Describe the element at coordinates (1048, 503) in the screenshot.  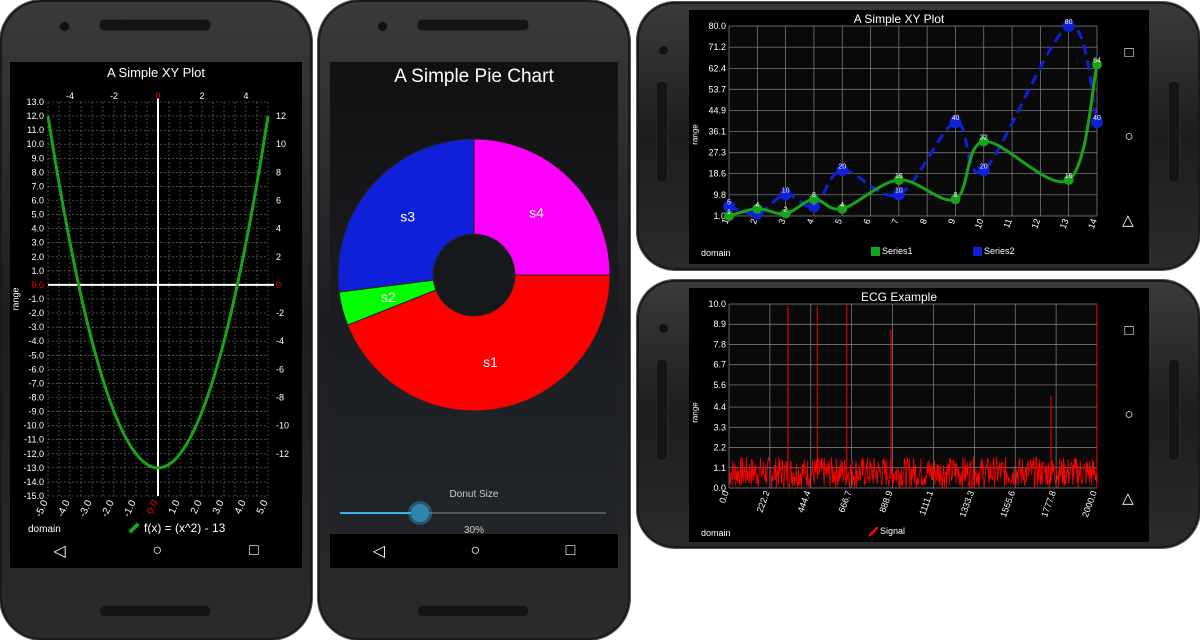
I see `x-tick-label: 1777.8` at that location.